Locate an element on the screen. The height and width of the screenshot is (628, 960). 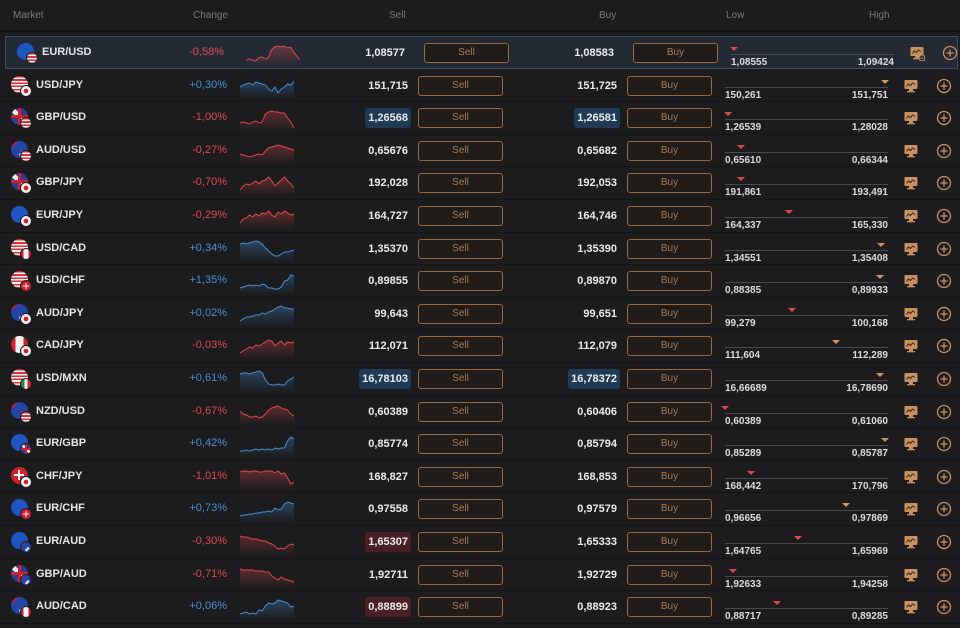
market-pair: AUD/JPY is located at coordinates (60, 312).